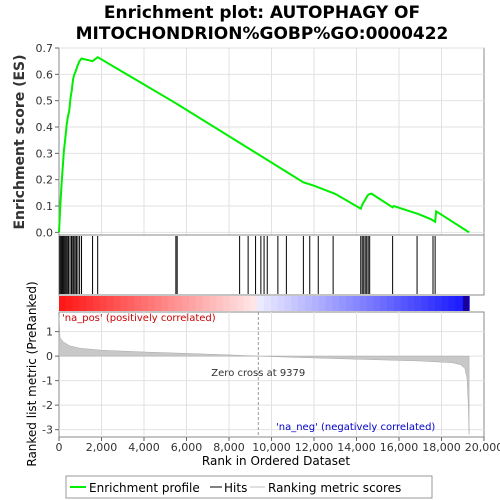  Describe the element at coordinates (258, 373) in the screenshot. I see `zero-cross-label: Zero cross at 9379` at that location.